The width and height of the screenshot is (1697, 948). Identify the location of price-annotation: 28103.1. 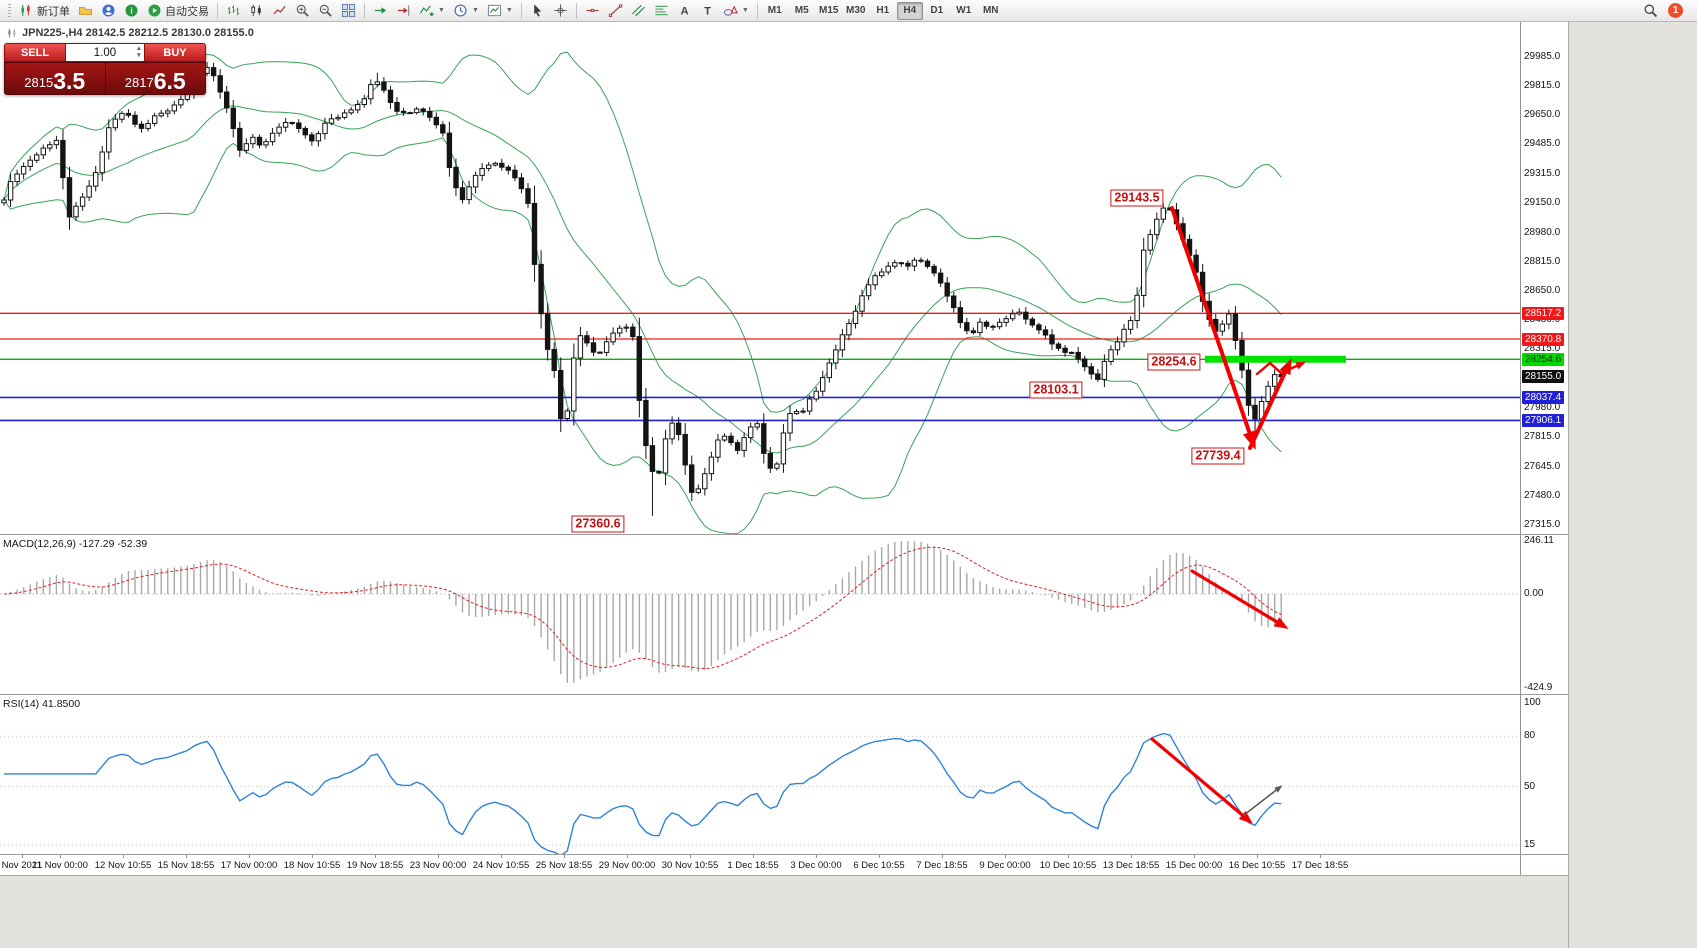
(1056, 390).